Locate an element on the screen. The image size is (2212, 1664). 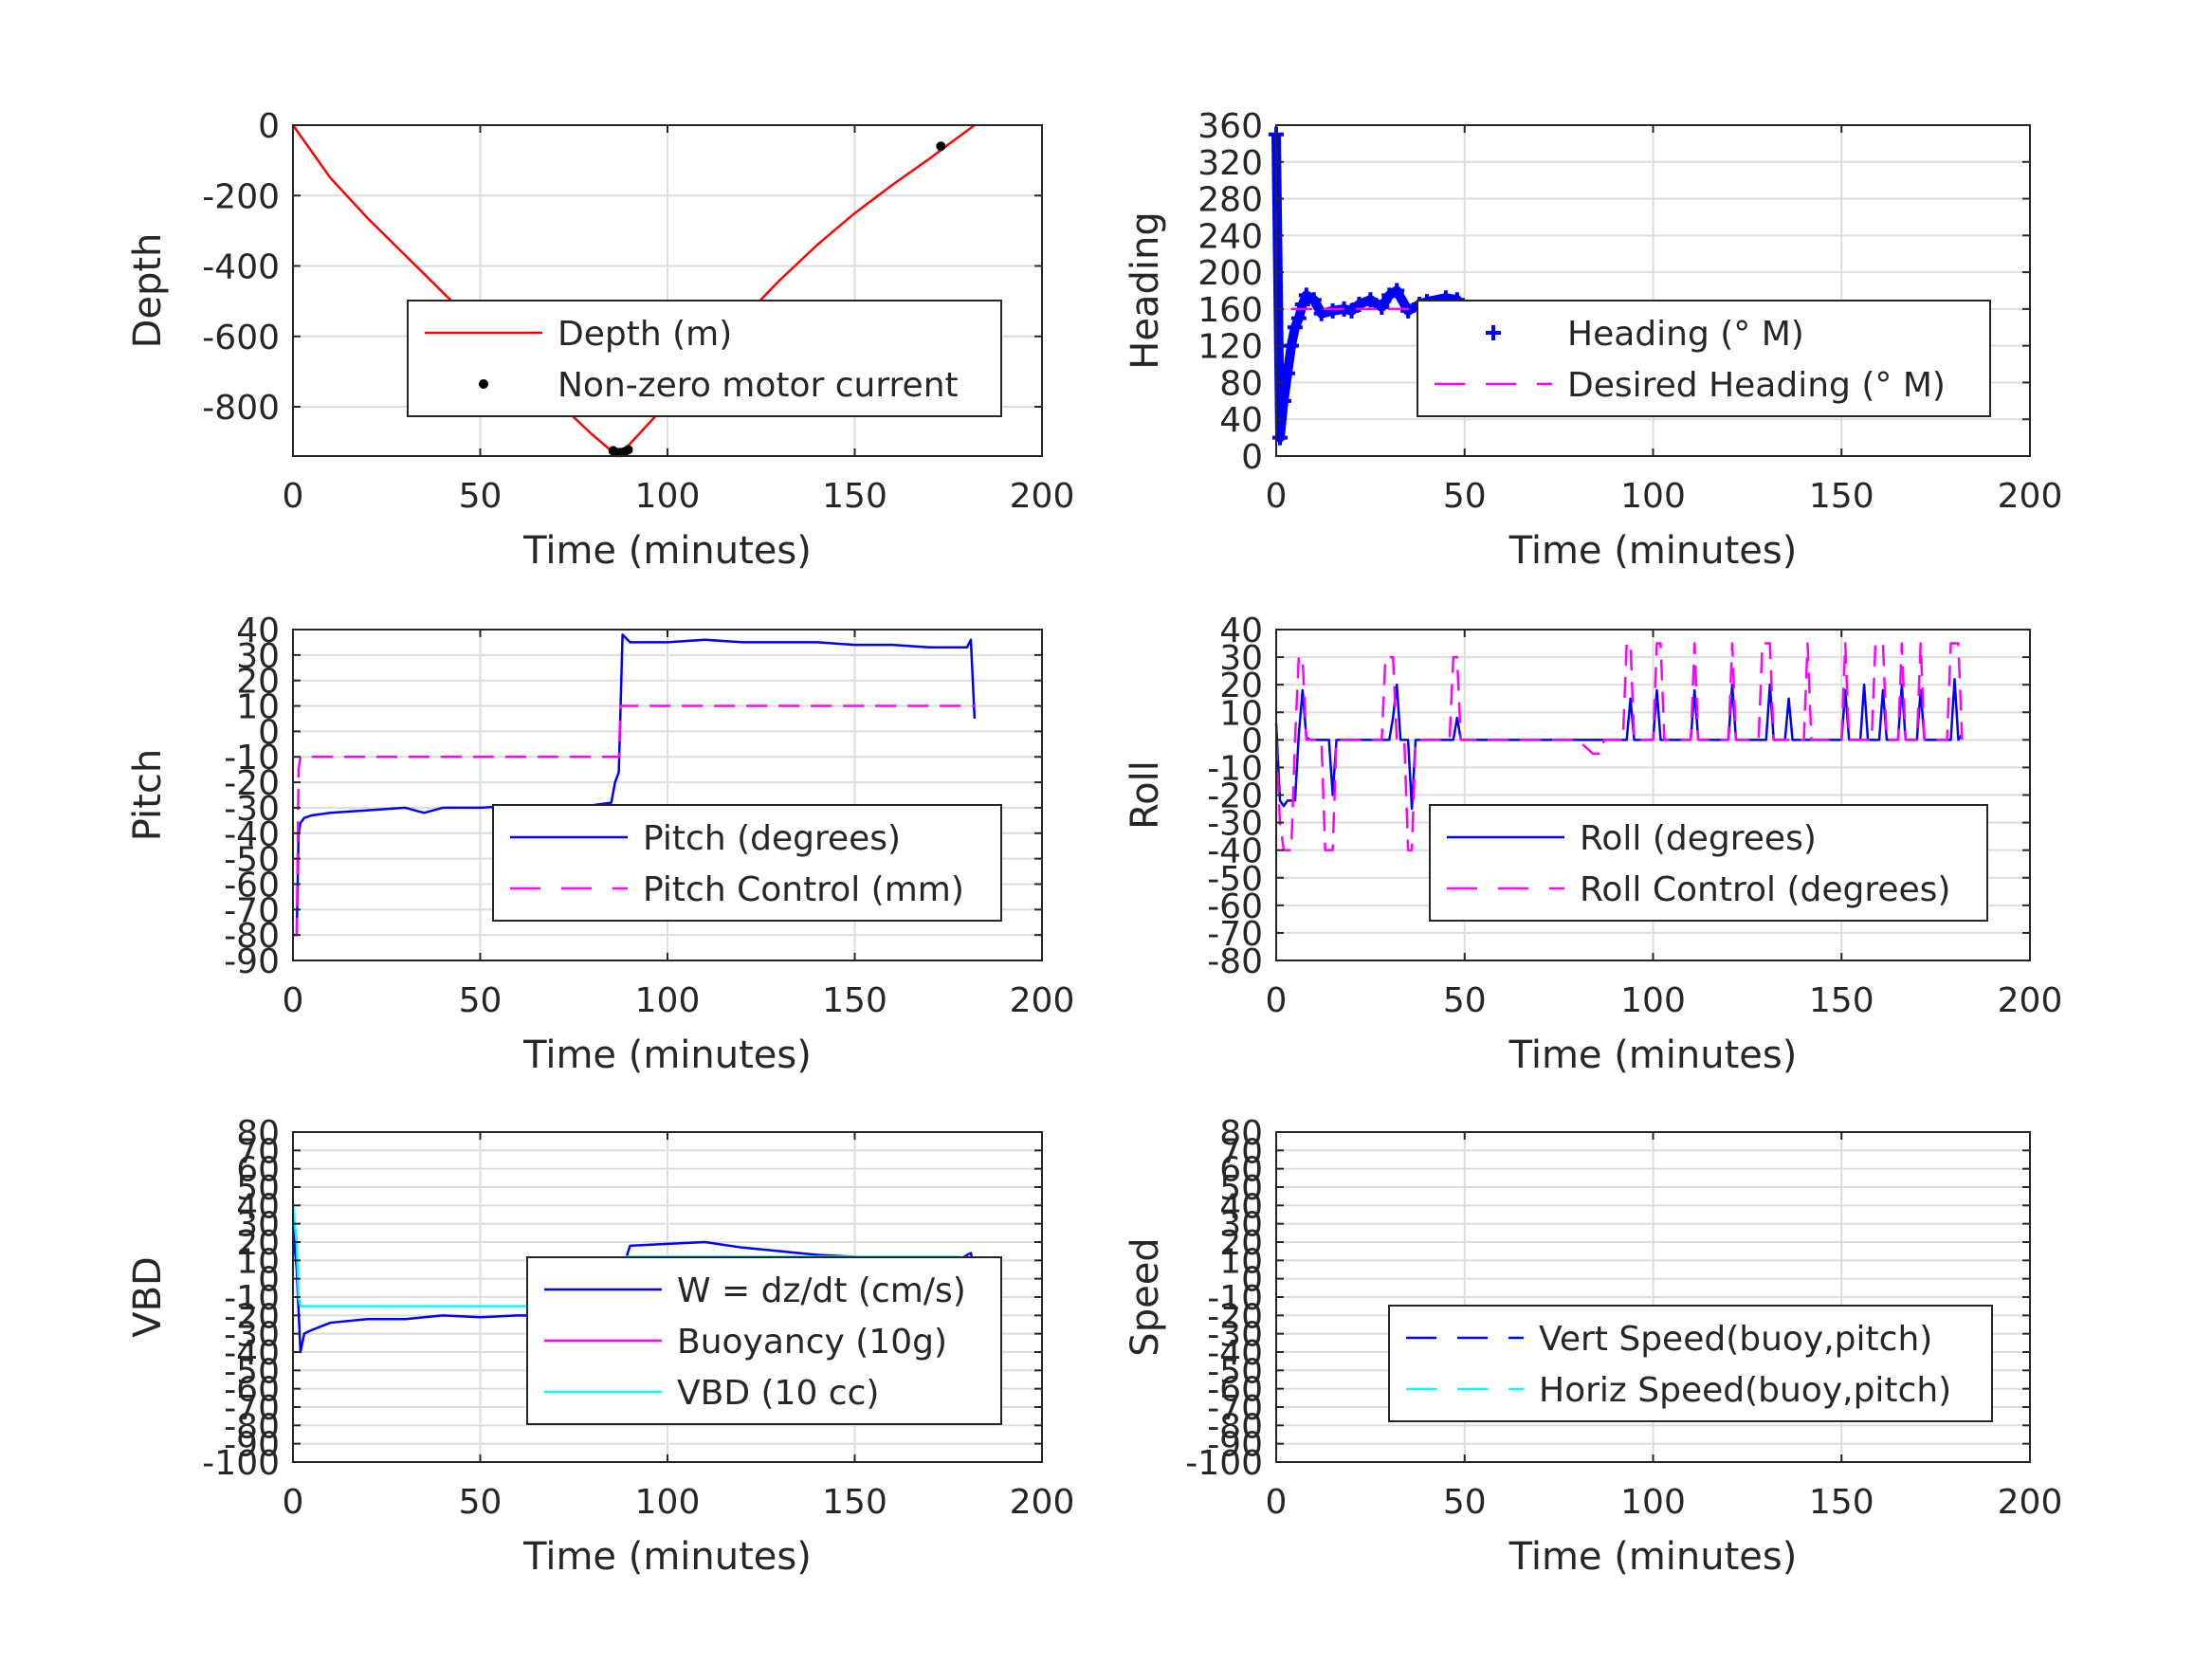
legend: Pitch (degrees) Pitch Control (mm) is located at coordinates (747, 863).